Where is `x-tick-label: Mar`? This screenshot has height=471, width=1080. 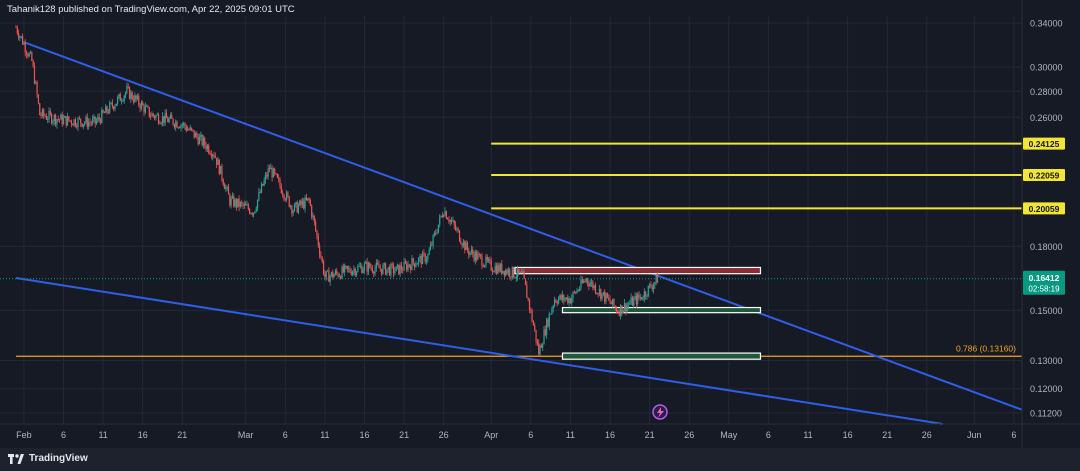
x-tick-label: Mar is located at coordinates (246, 435).